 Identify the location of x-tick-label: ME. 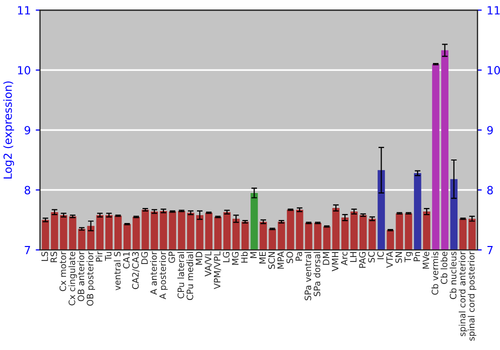
(262, 258).